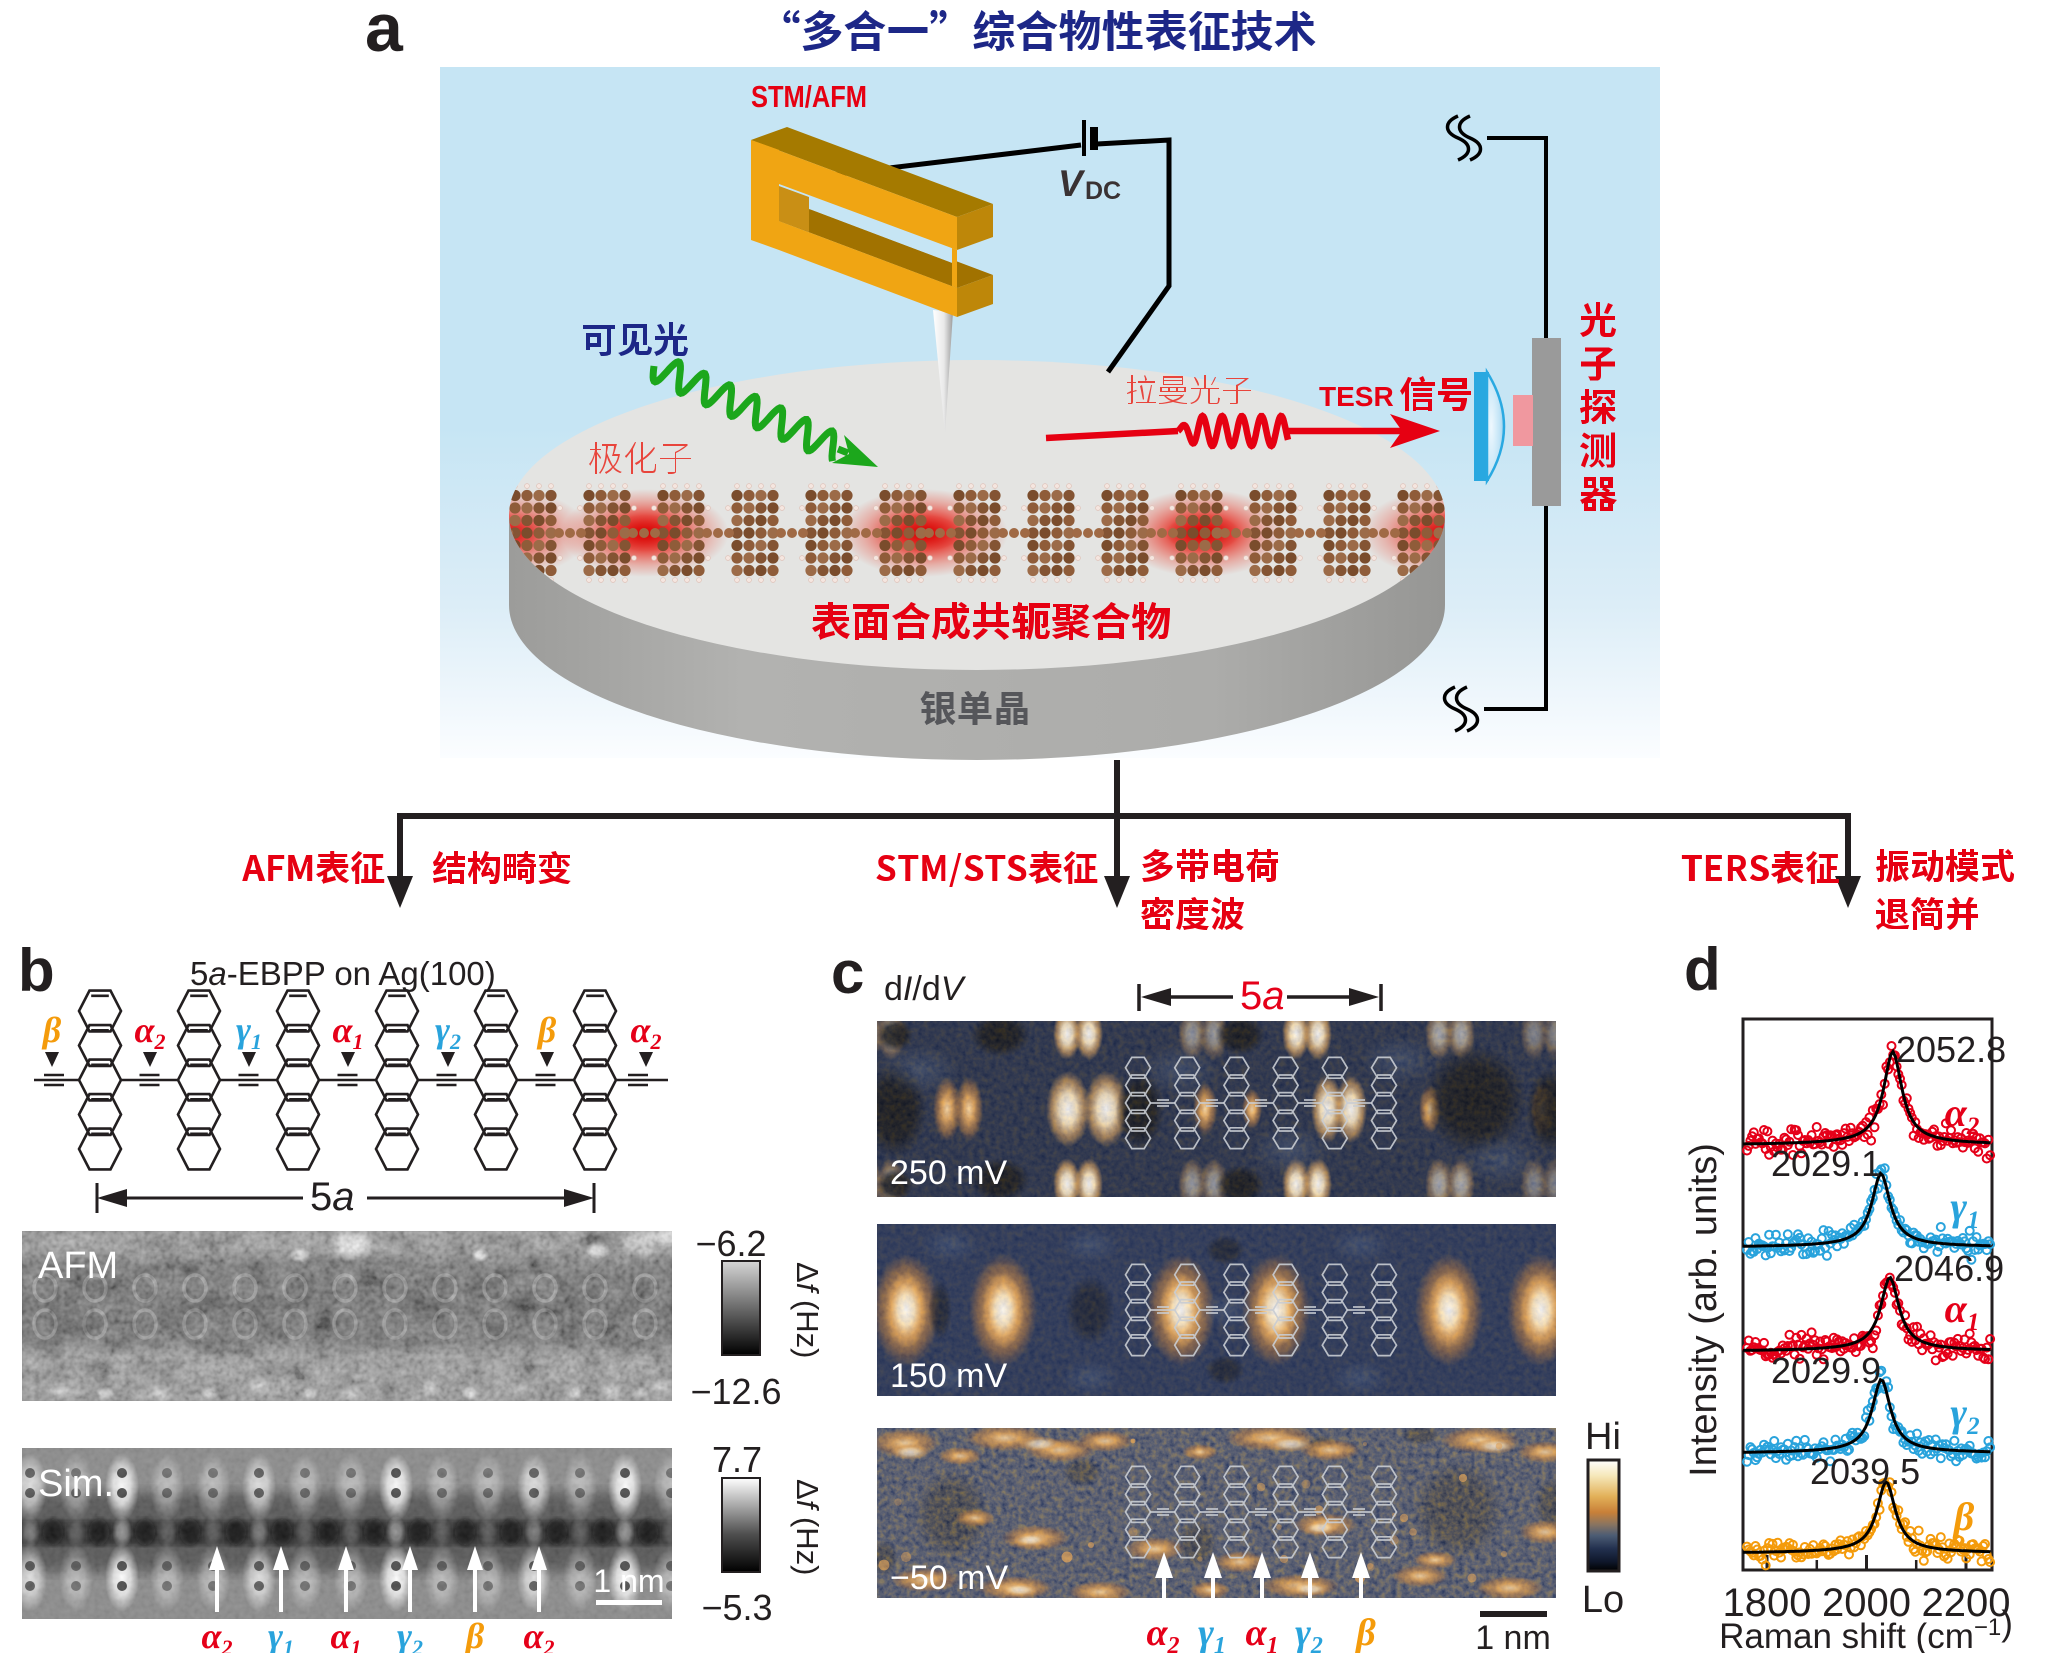 Image resolution: width=2048 pixels, height=1653 pixels. Describe the element at coordinates (1949, 1268) in the screenshot. I see `svg-text: 2046.9` at that location.